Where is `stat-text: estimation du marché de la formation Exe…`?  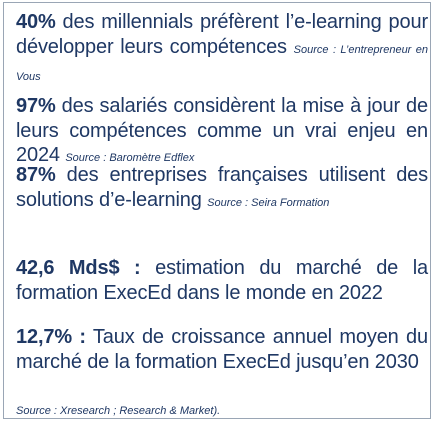 stat-text: estimation du marché de la formation Exe… is located at coordinates (222, 280).